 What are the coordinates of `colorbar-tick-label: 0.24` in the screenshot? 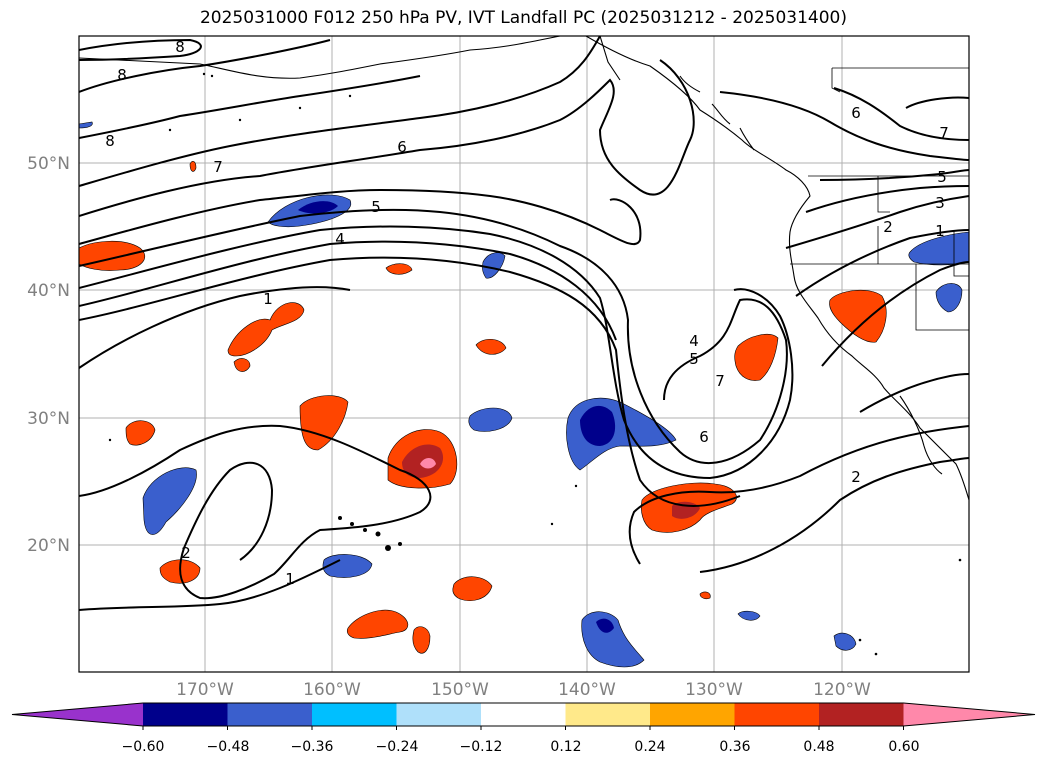 It's located at (649, 747).